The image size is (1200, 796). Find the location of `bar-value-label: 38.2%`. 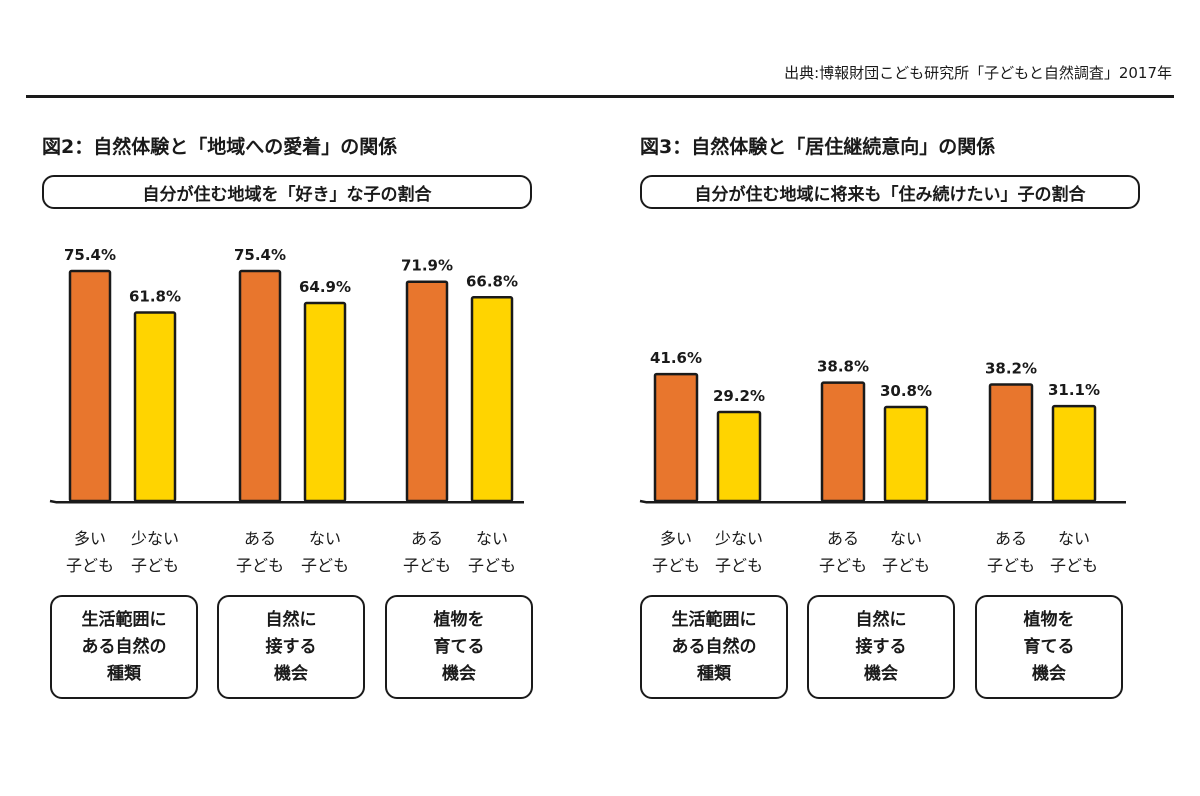

bar-value-label: 38.2% is located at coordinates (1011, 368).